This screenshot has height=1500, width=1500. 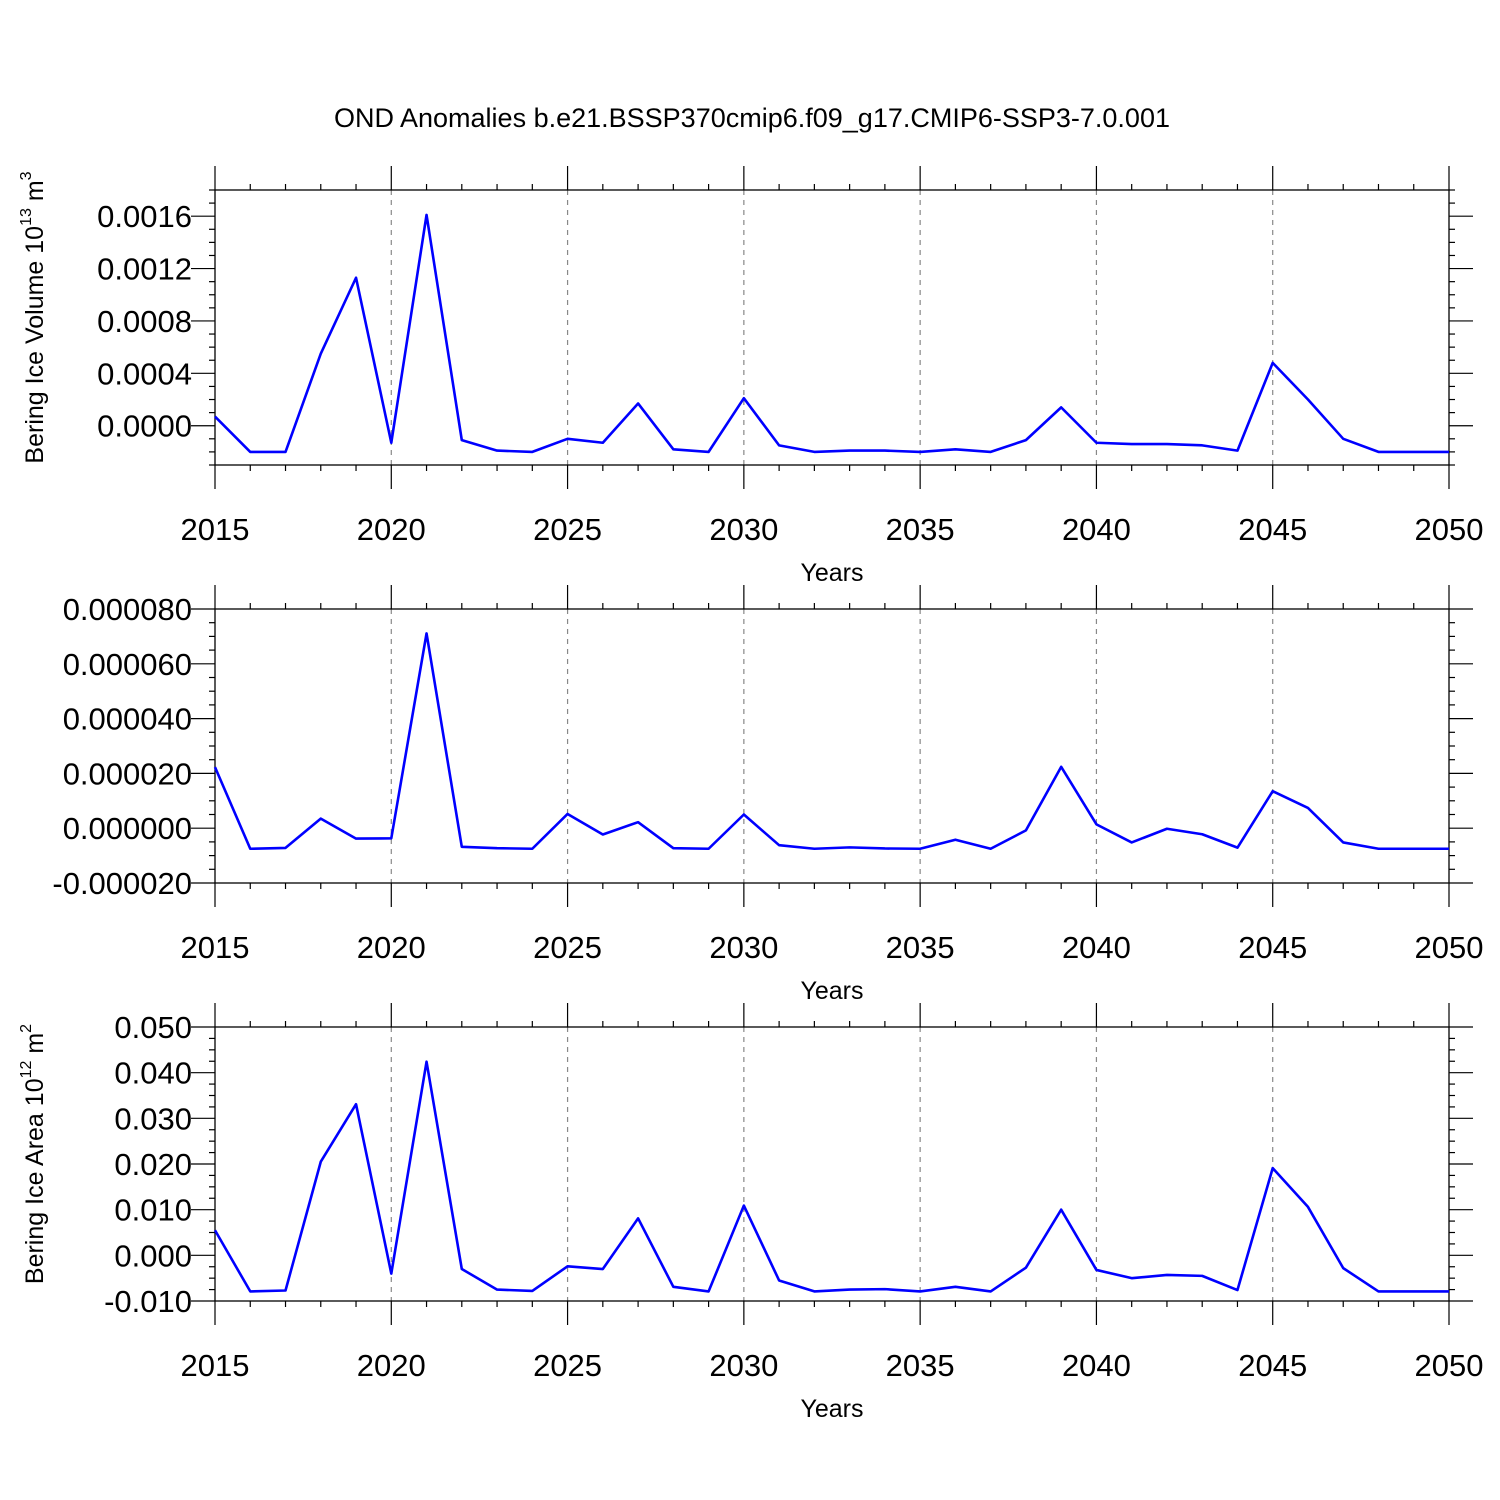 I want to click on y-tick-label: 0.050, so click(x=153, y=1027).